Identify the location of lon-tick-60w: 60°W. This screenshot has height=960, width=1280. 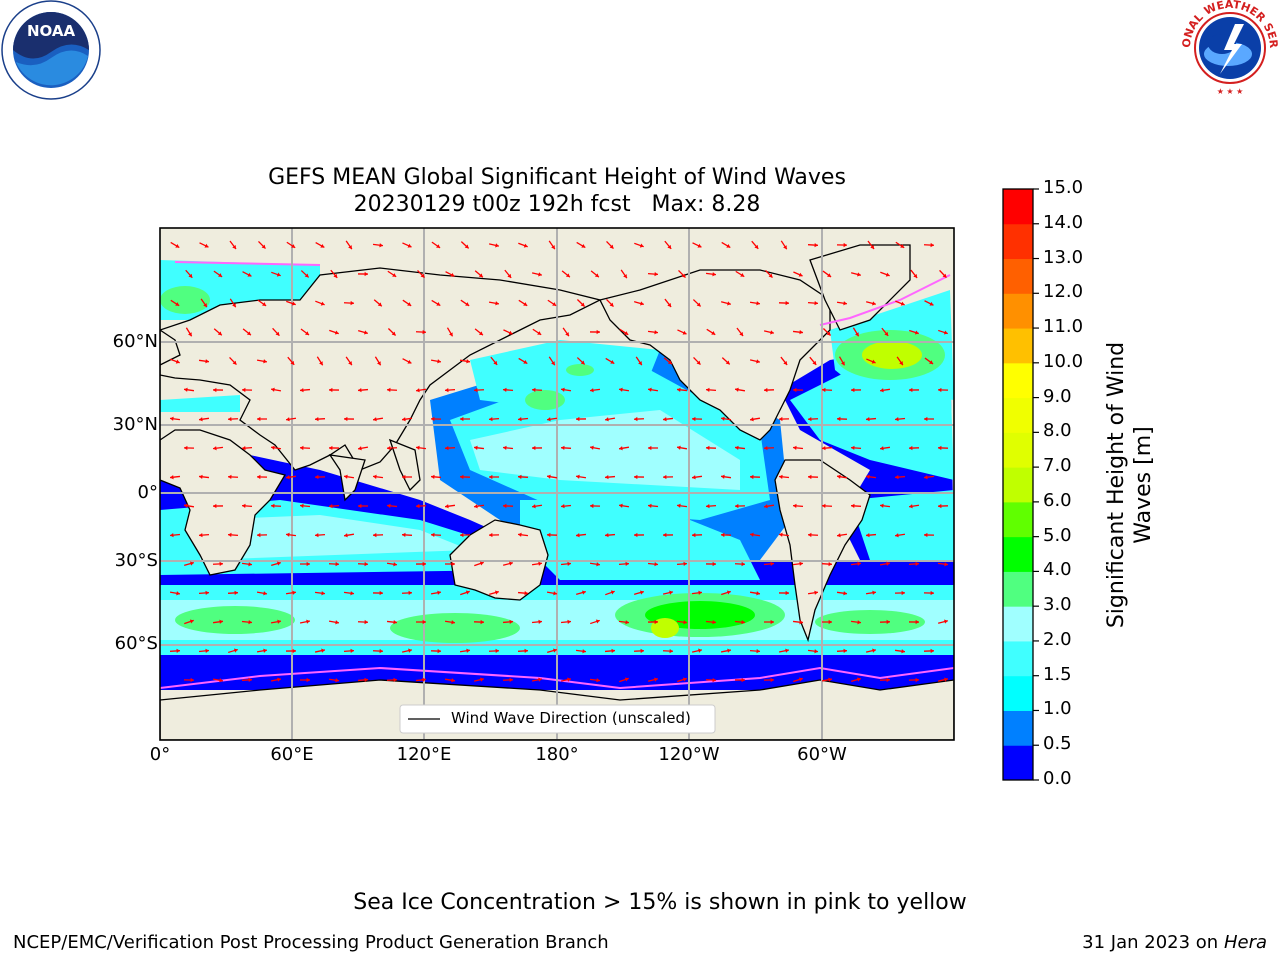
(822, 754).